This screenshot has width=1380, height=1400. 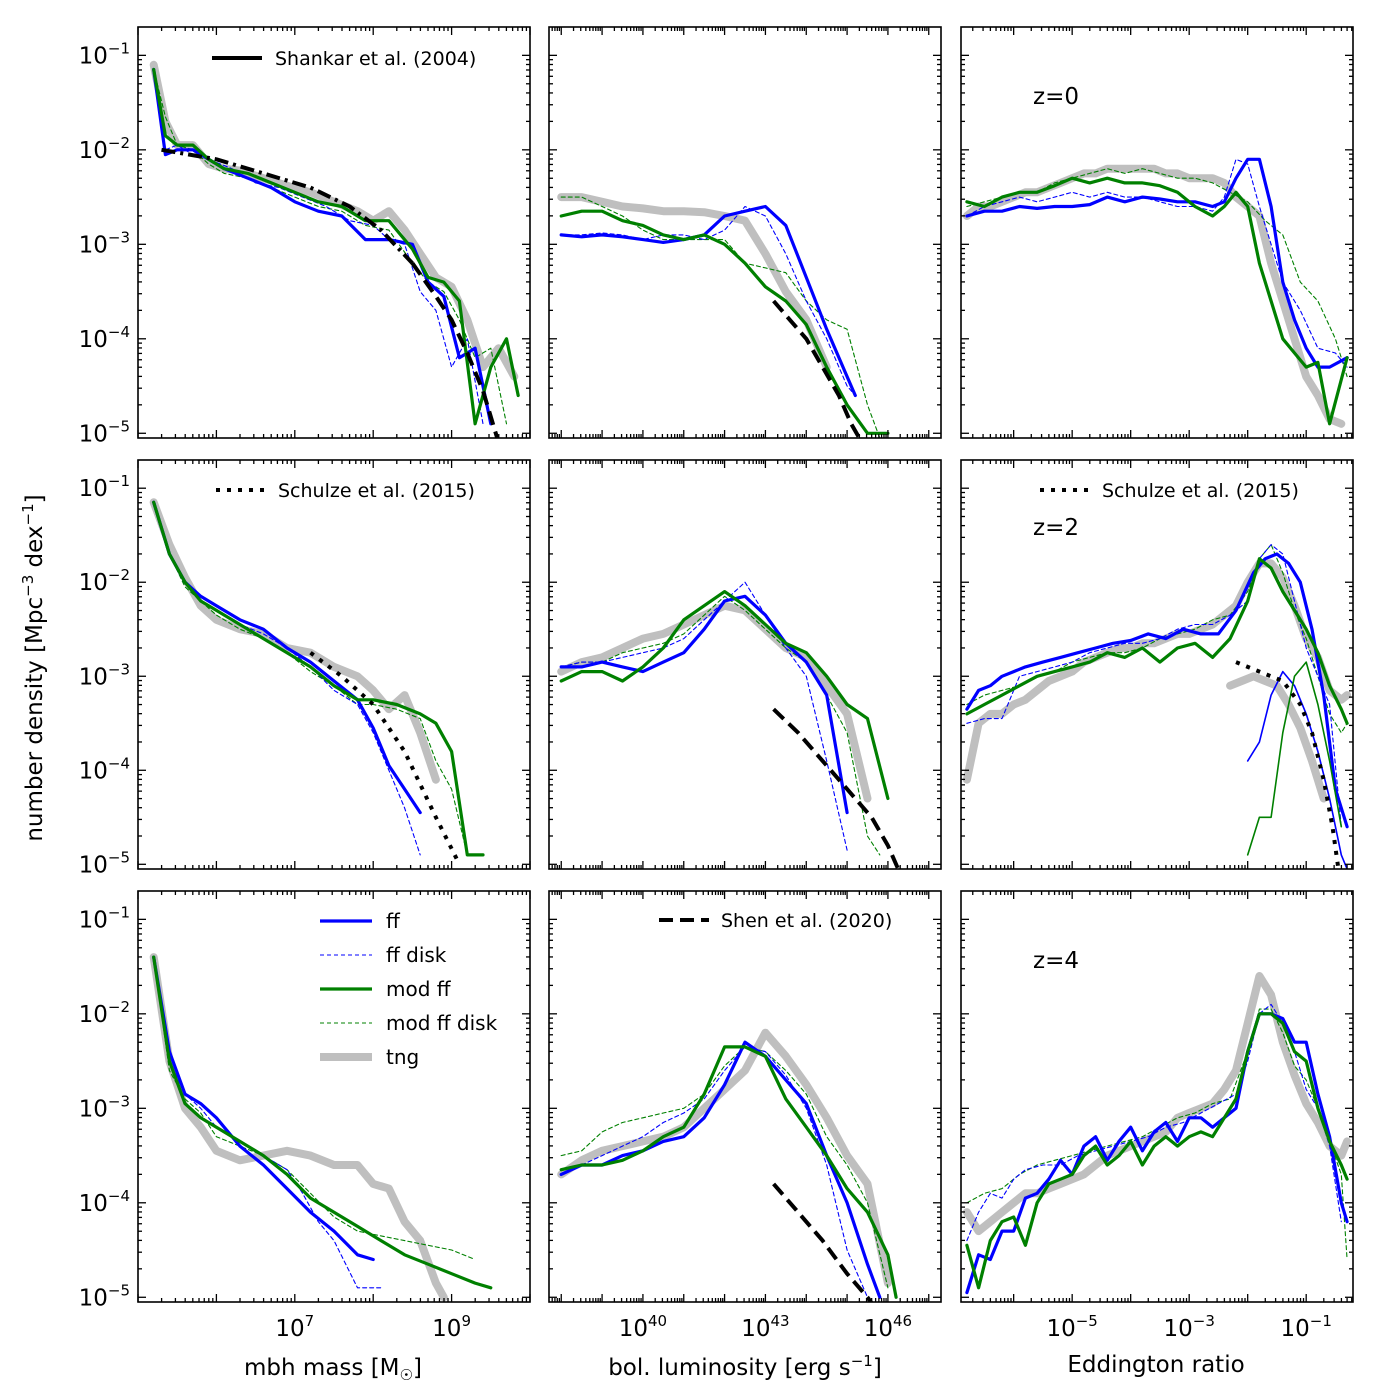 I want to click on legend-schulze-text: Schulze et al. (2015), so click(x=376, y=491).